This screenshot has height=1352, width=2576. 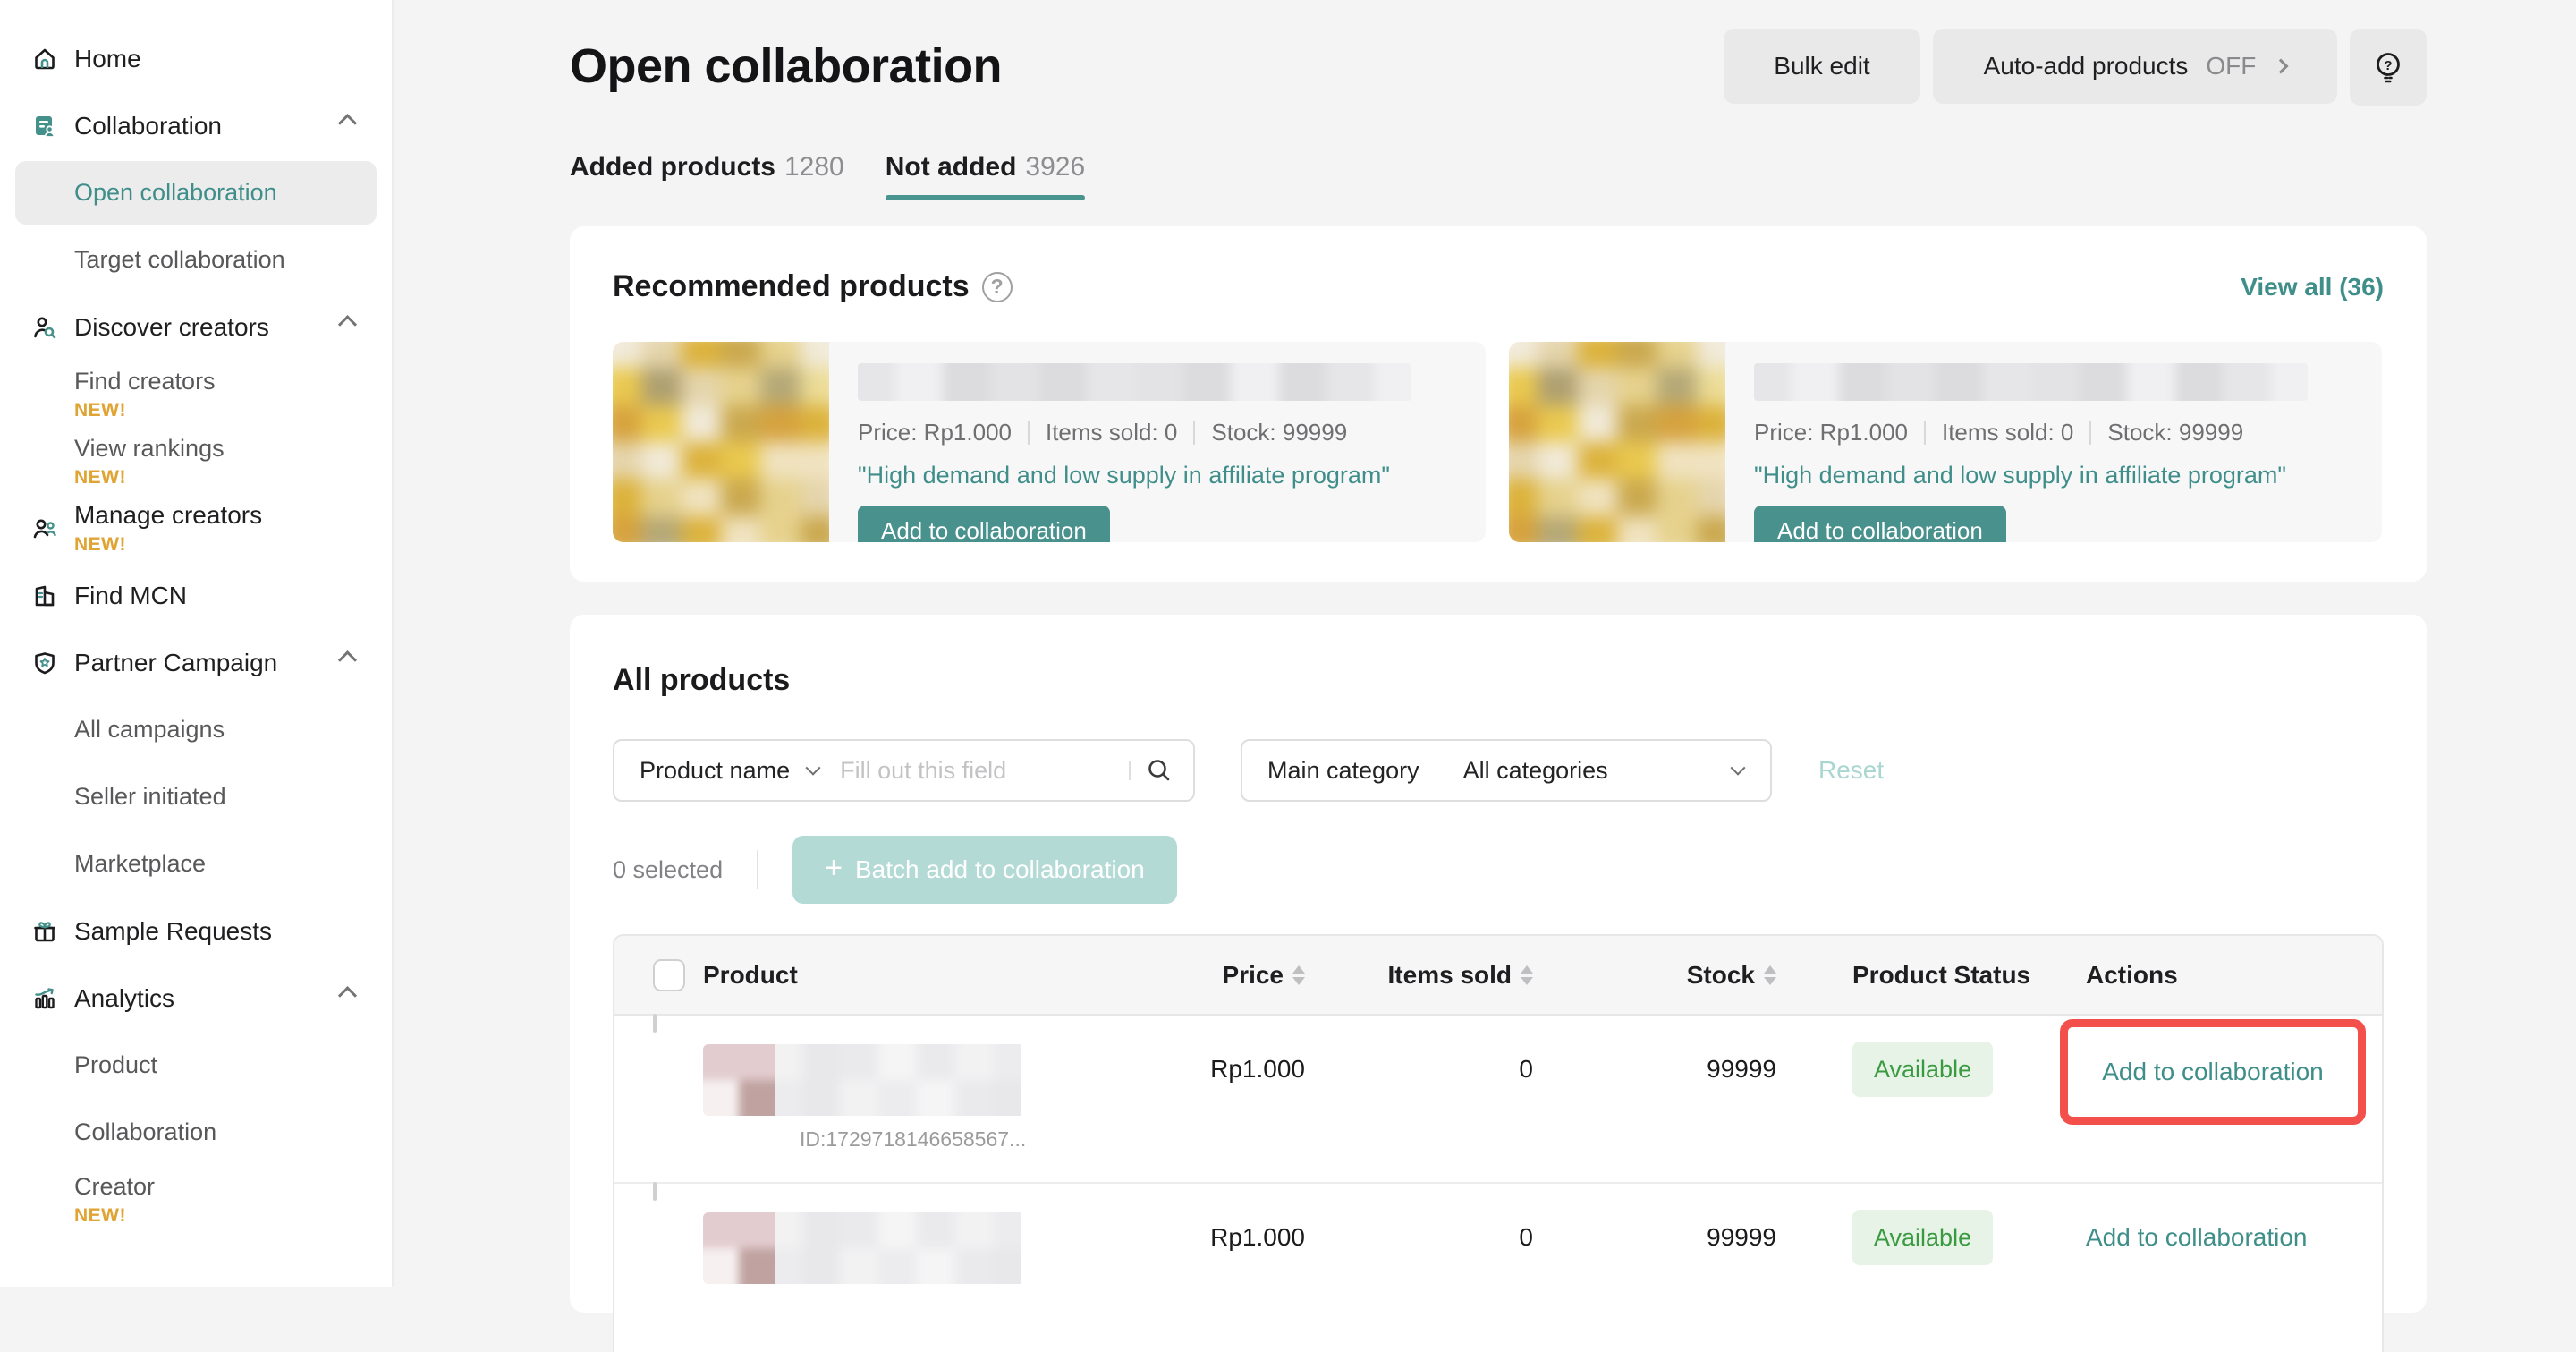 What do you see at coordinates (2231, 66) in the screenshot?
I see `auto-add-state: OFF` at bounding box center [2231, 66].